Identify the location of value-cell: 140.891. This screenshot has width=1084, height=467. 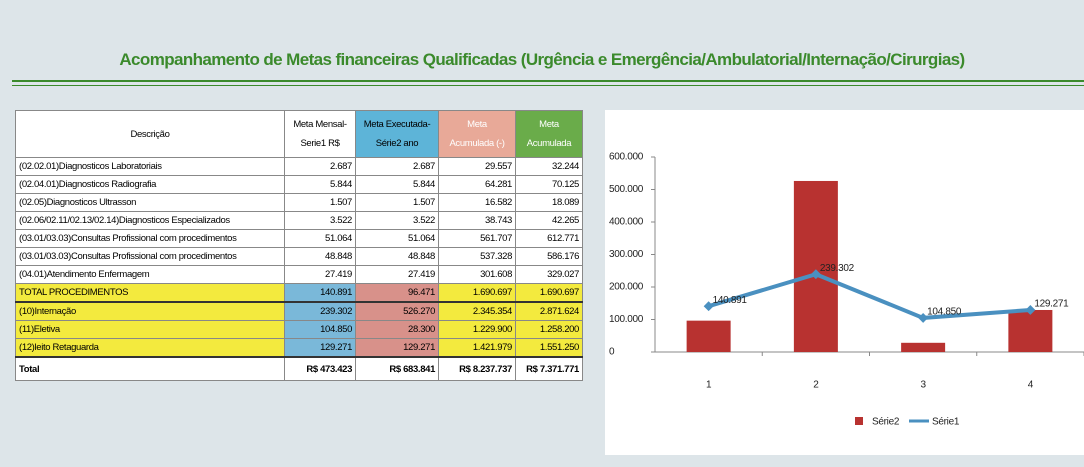
(320, 293).